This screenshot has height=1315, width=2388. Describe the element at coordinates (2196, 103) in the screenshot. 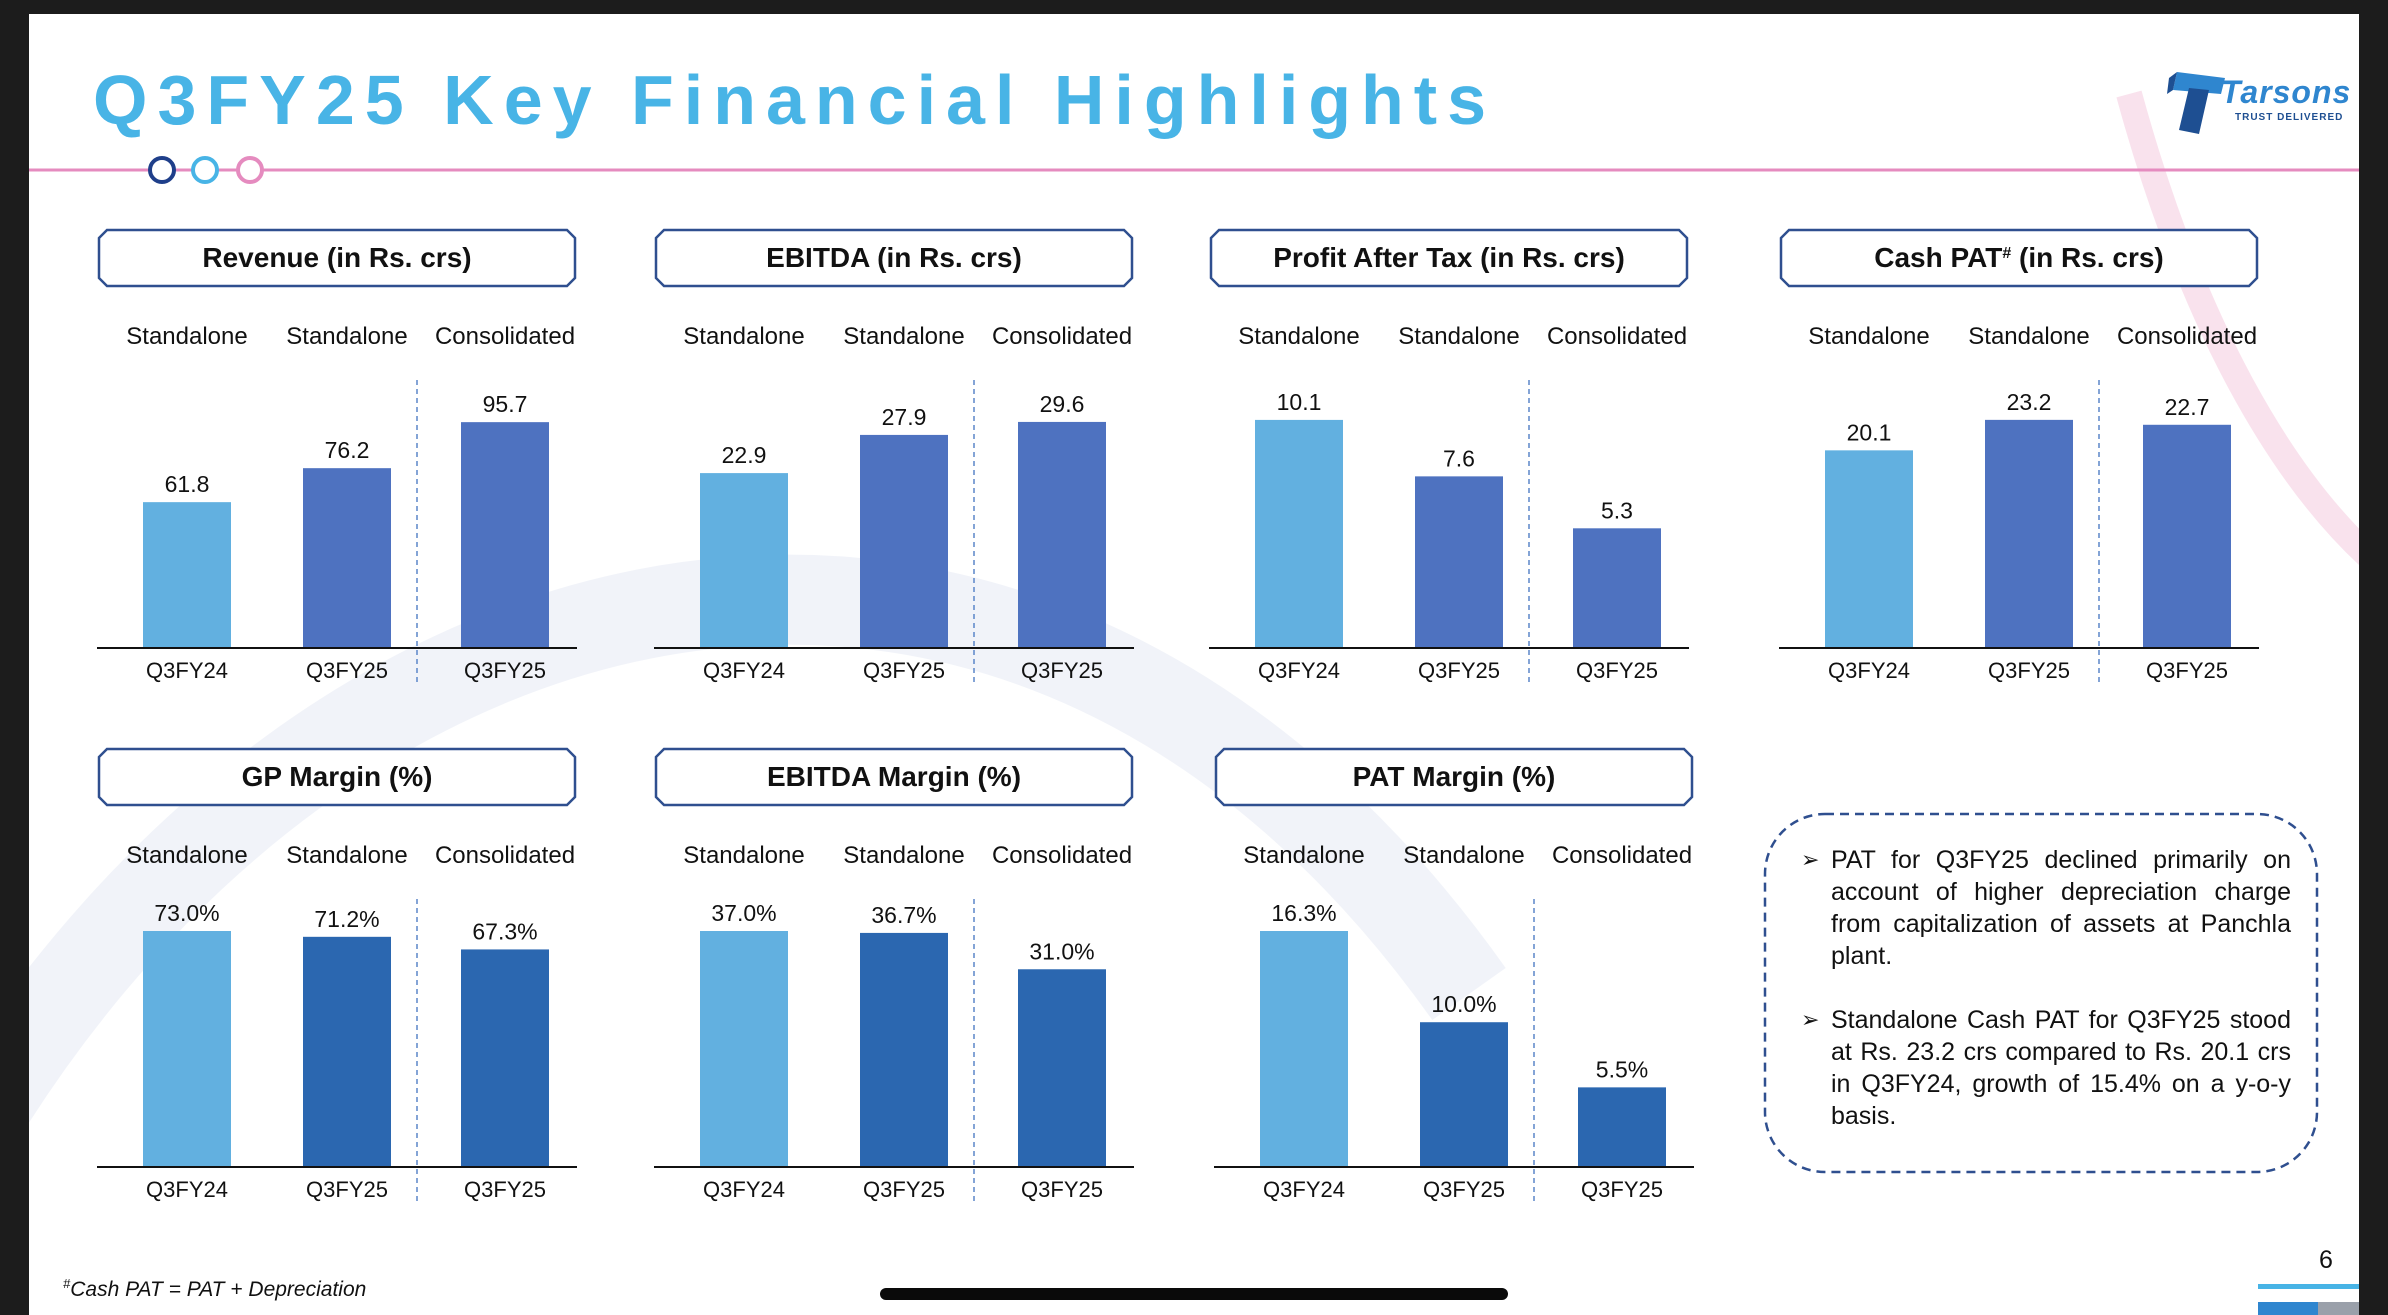

I see `tarsons-logo-icon` at that location.